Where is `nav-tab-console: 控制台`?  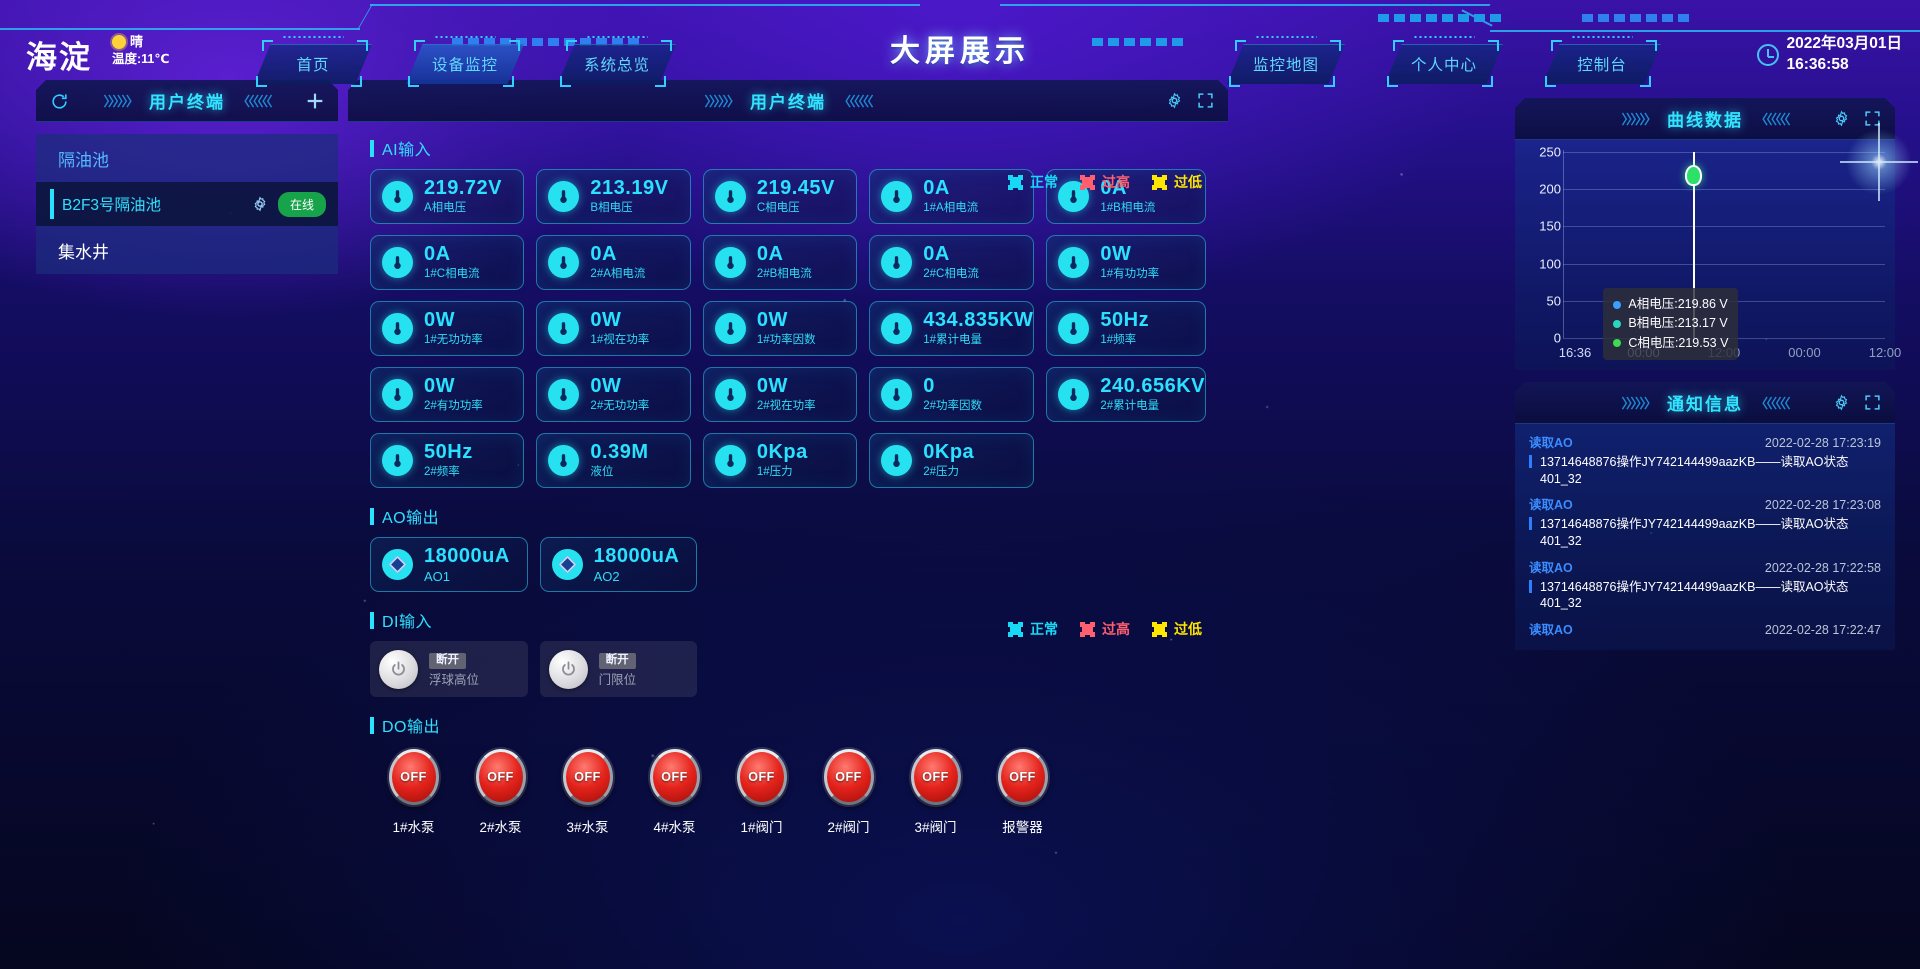 nav-tab-console: 控制台 is located at coordinates (1602, 61).